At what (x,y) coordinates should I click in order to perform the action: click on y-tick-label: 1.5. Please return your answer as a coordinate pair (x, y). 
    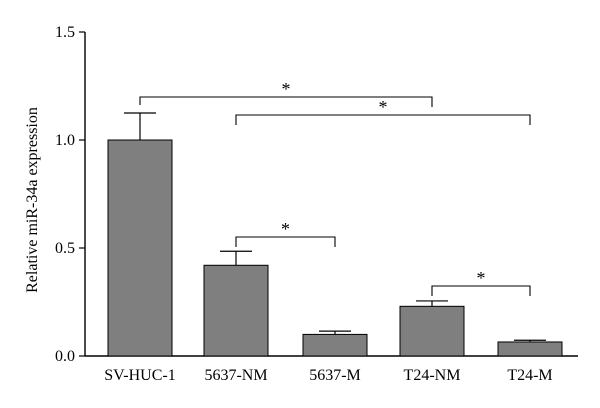
    Looking at the image, I should click on (65, 32).